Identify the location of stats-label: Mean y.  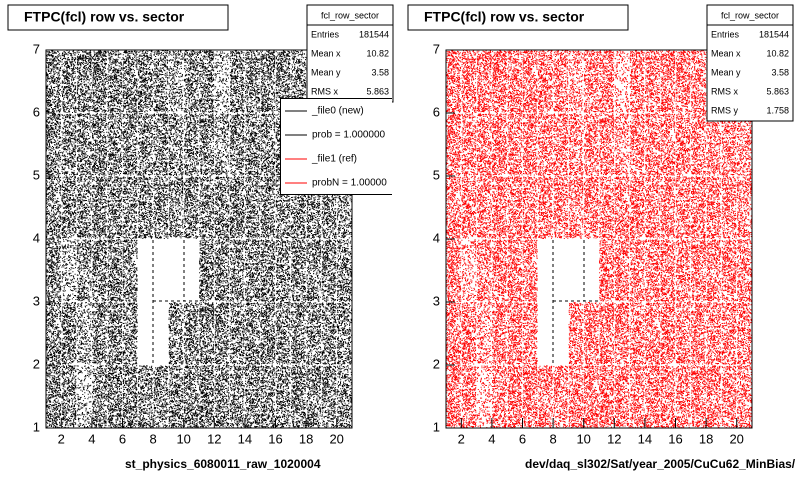
(326, 72).